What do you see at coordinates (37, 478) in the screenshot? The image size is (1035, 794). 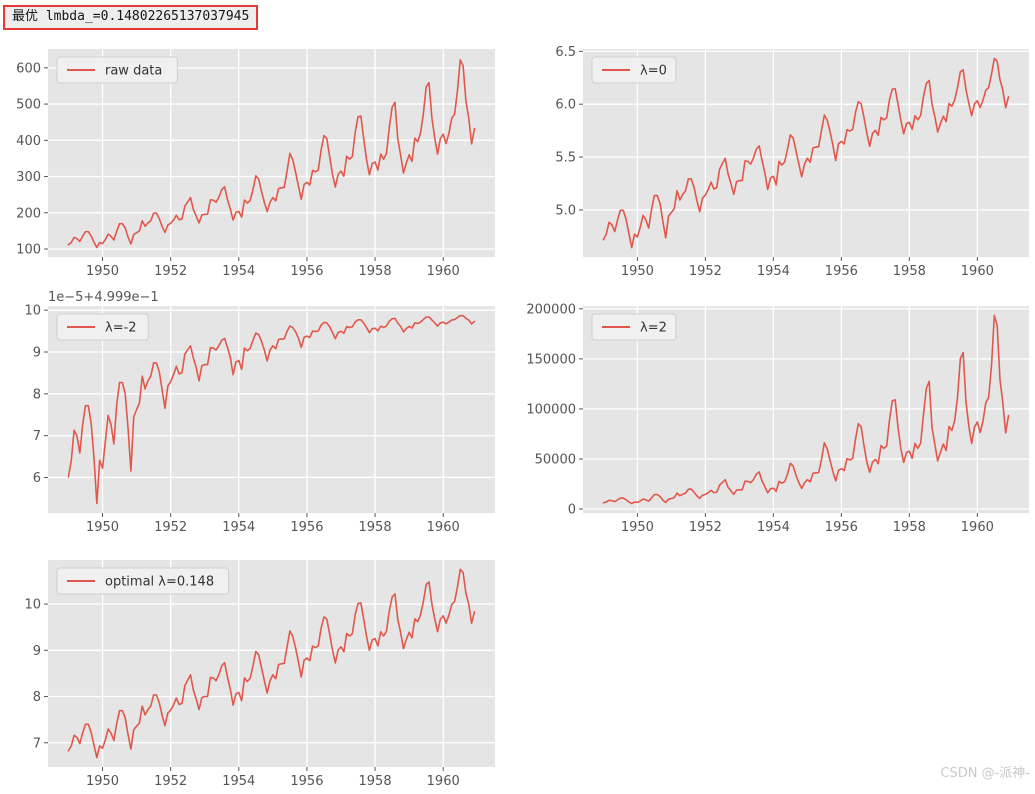 I see `y-tick-label: 6` at bounding box center [37, 478].